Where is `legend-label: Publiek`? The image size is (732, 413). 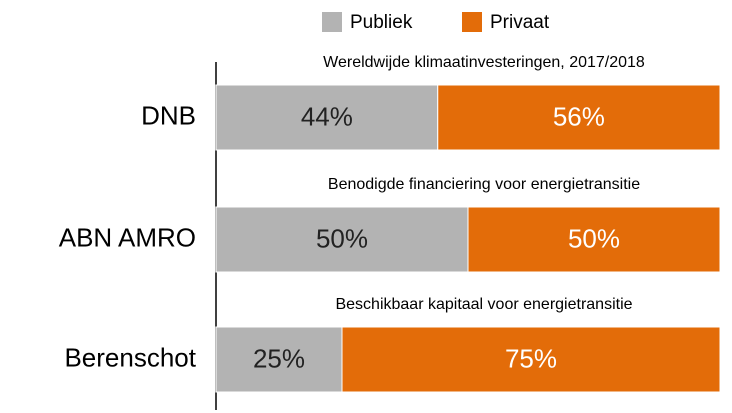 legend-label: Publiek is located at coordinates (381, 22).